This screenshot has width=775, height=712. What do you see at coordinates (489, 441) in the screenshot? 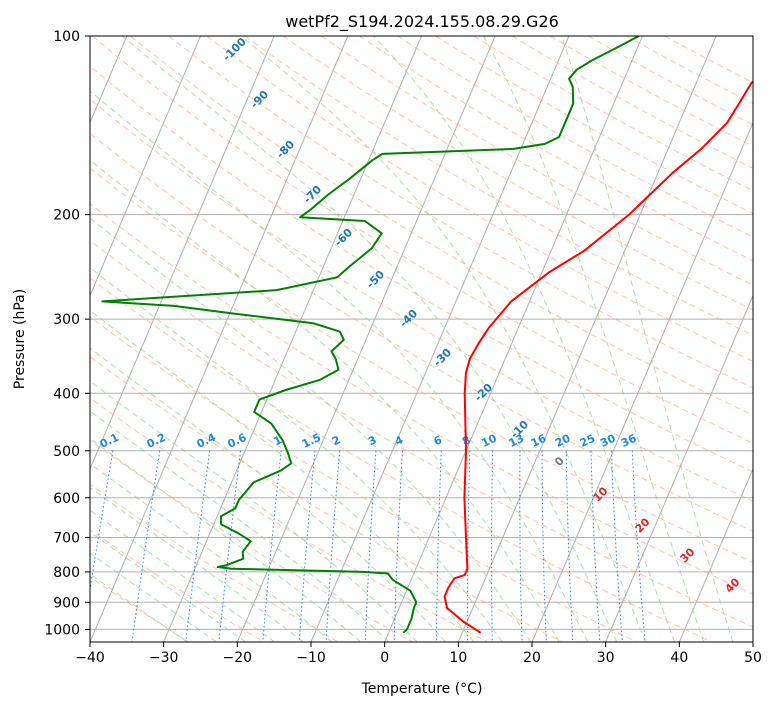
I see `mixing-ratio-label: 10` at bounding box center [489, 441].